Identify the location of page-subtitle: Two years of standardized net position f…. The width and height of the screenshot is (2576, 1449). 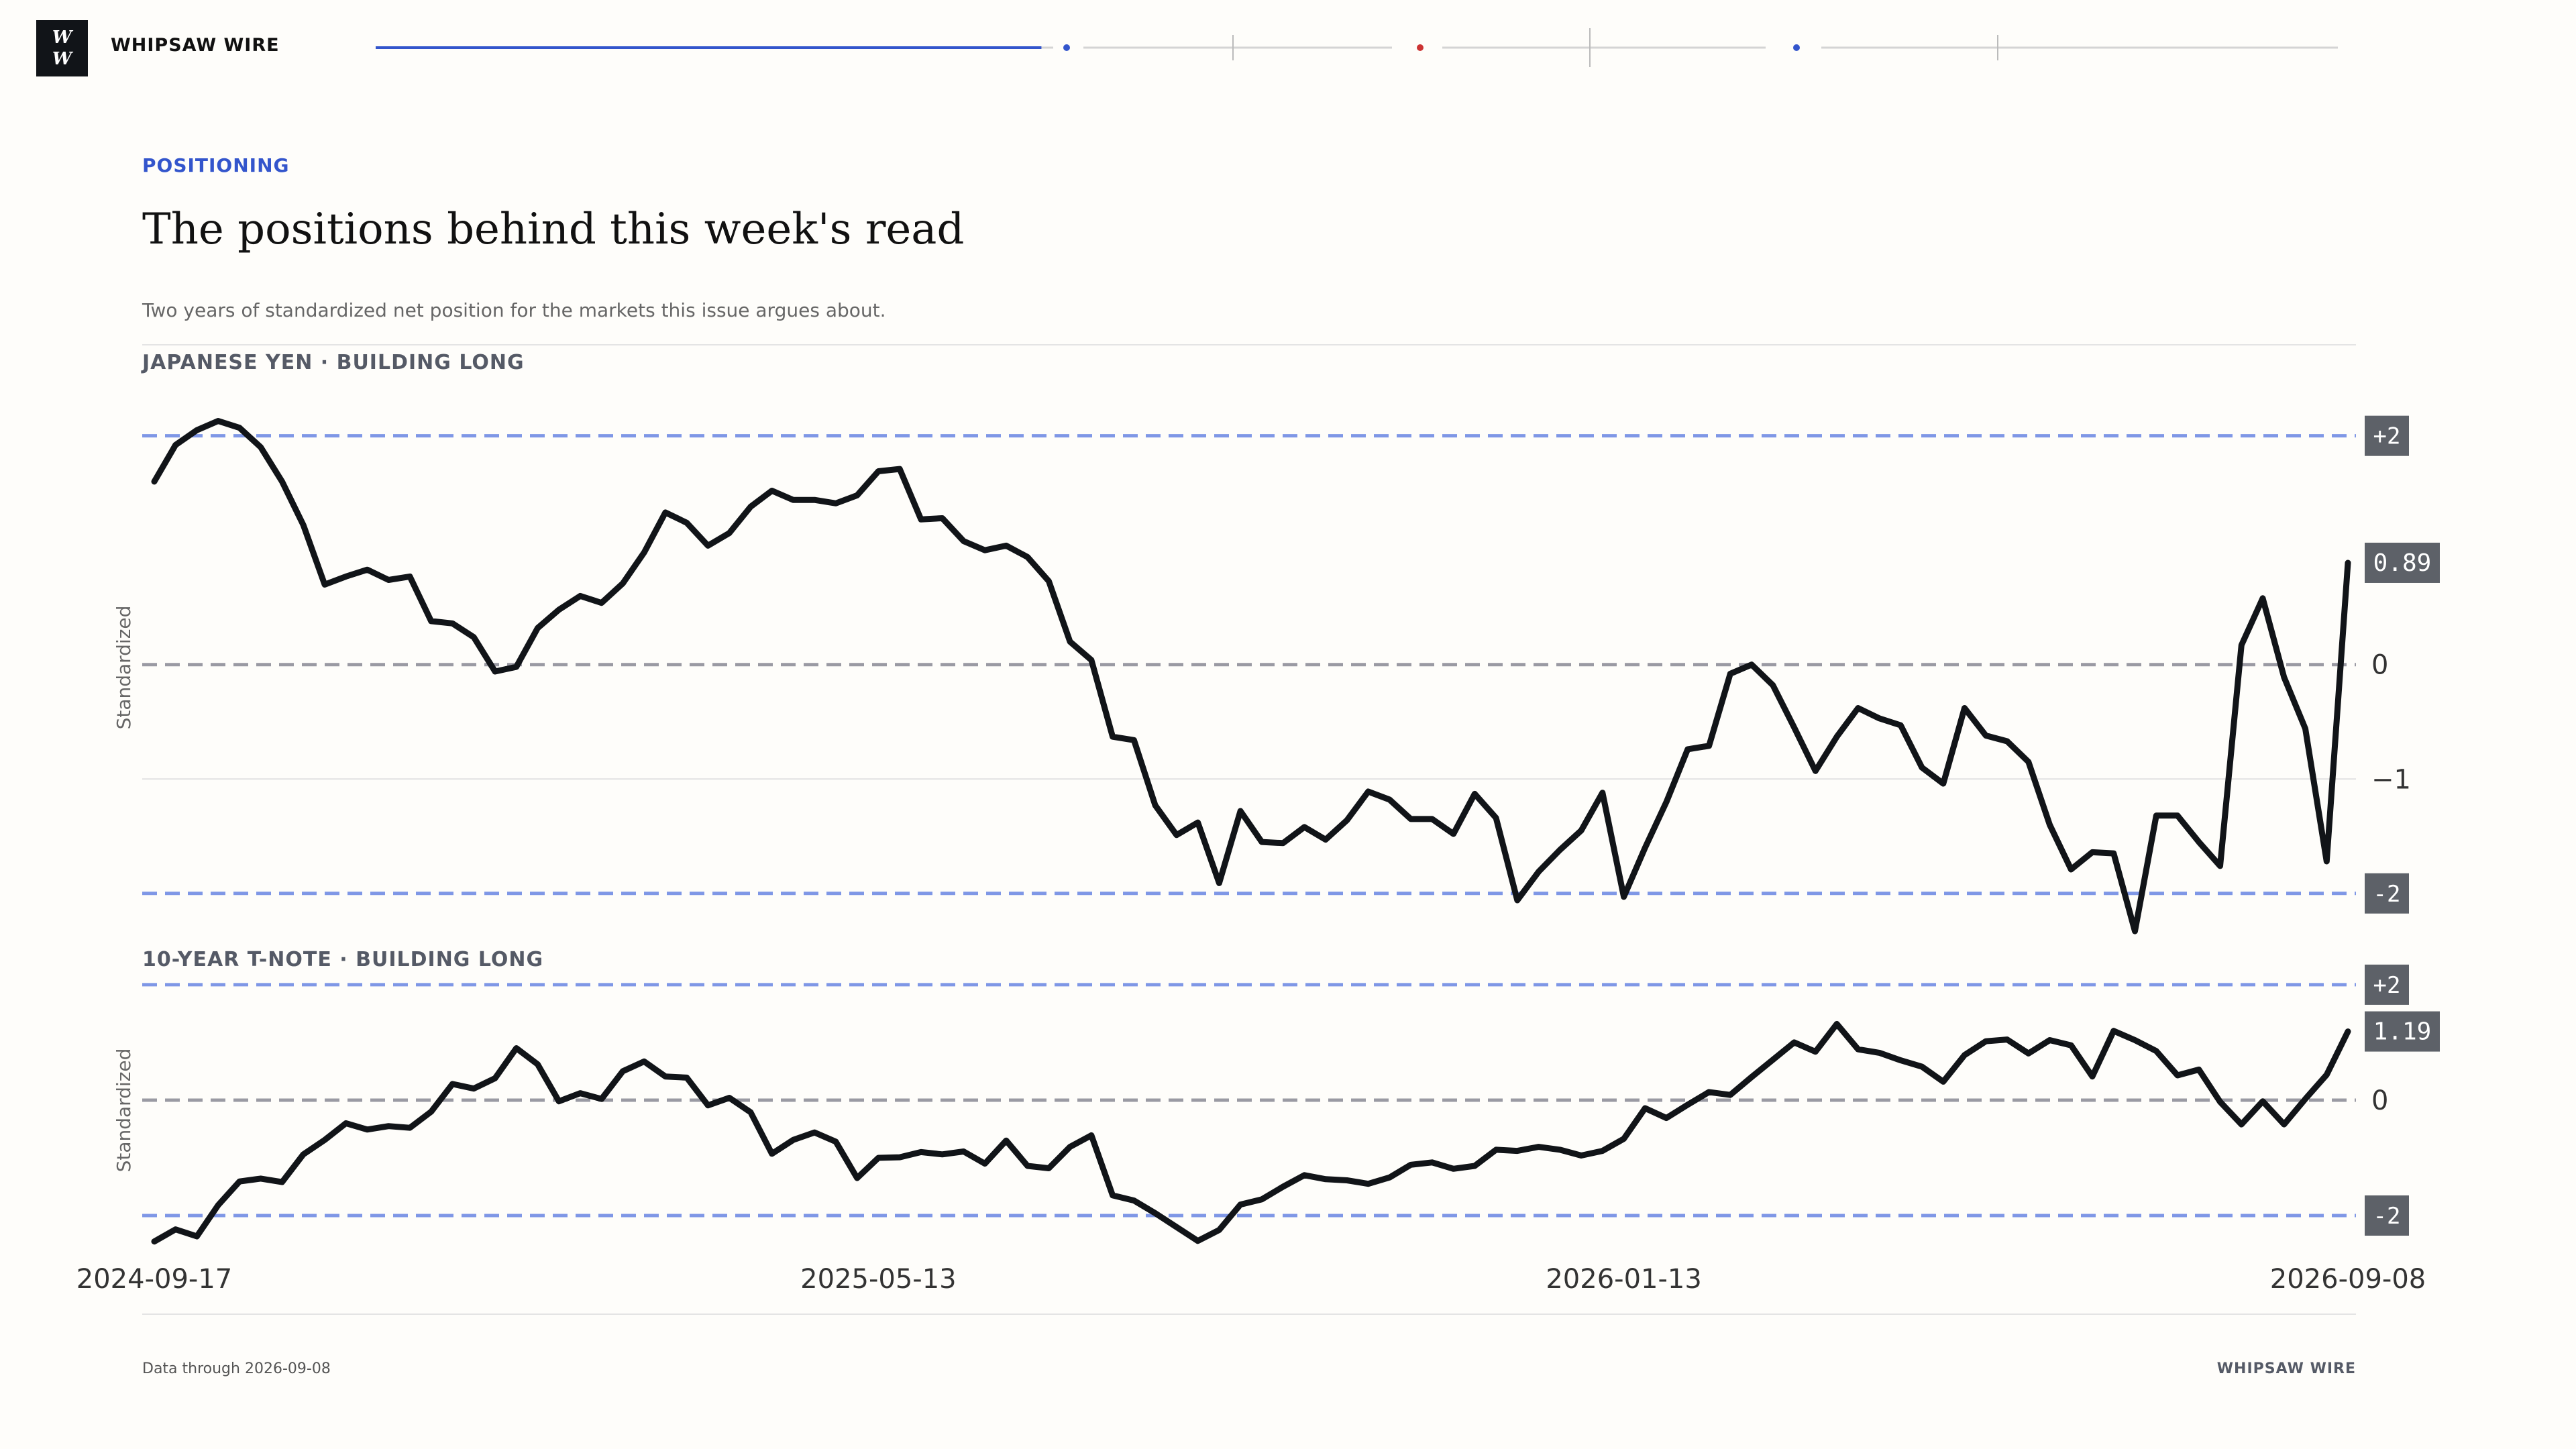
(514, 310).